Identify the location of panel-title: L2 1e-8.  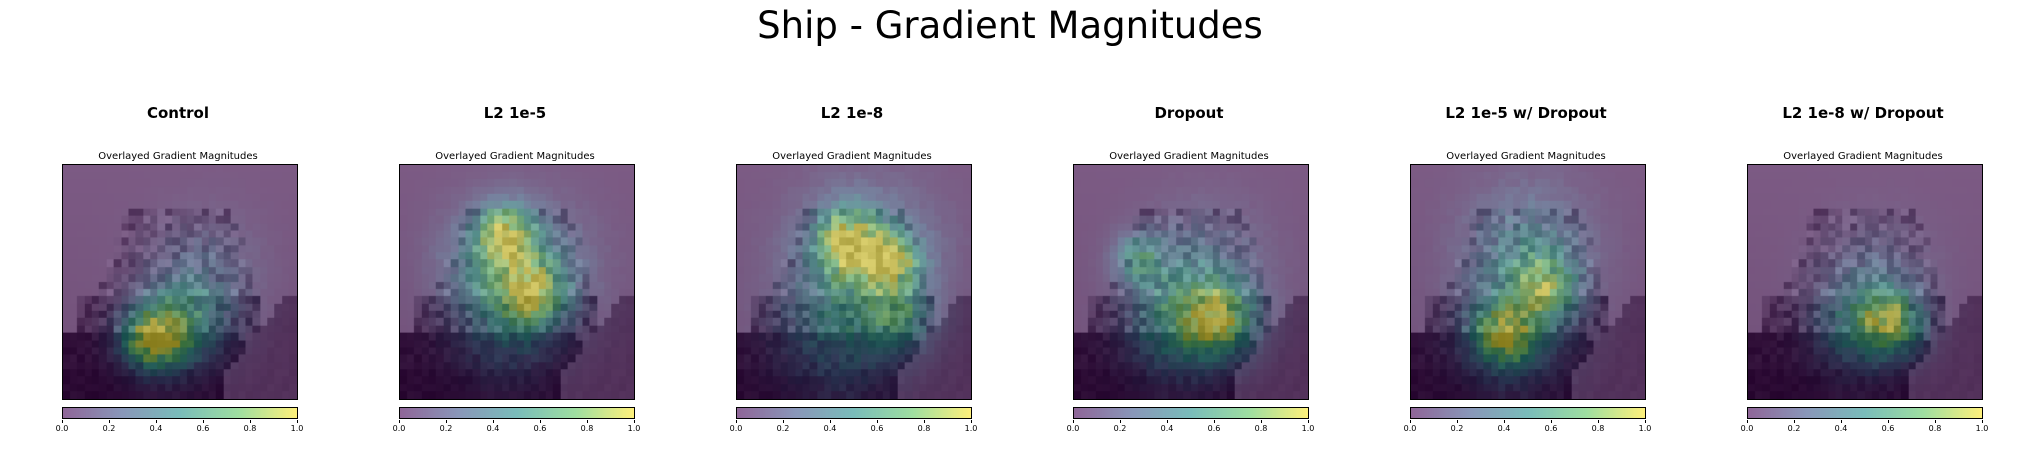
(852, 113).